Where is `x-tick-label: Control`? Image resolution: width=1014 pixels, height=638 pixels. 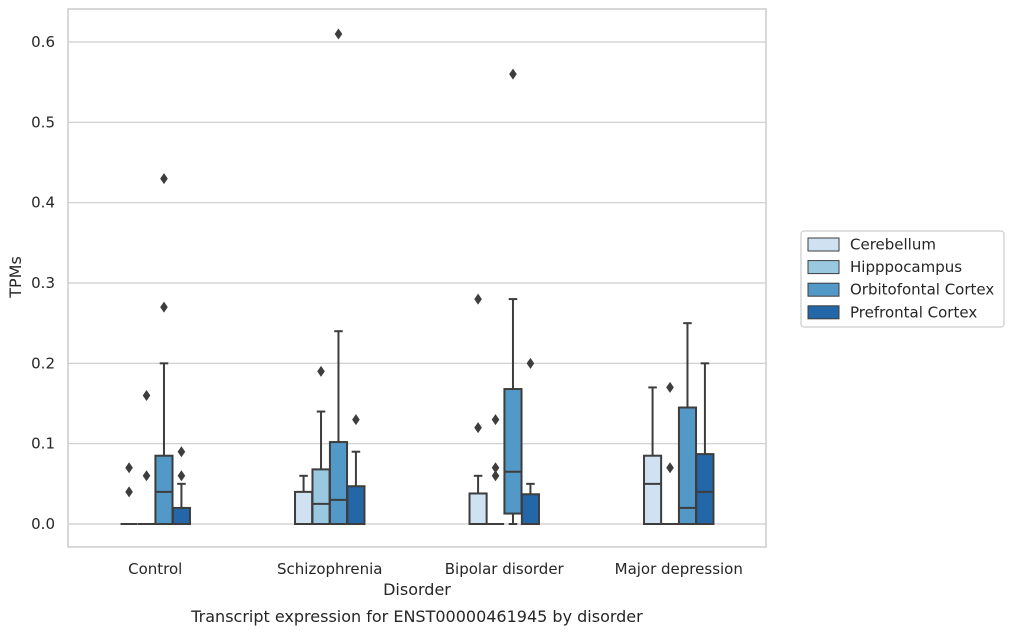
x-tick-label: Control is located at coordinates (155, 569).